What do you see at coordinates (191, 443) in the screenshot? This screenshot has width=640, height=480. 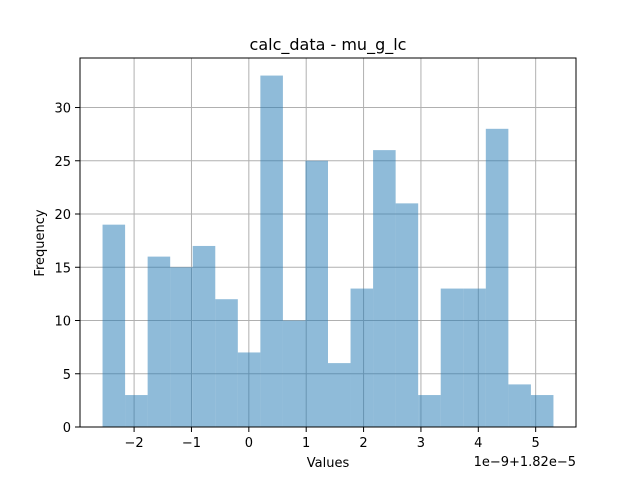 I see `x-tick-label: −1` at bounding box center [191, 443].